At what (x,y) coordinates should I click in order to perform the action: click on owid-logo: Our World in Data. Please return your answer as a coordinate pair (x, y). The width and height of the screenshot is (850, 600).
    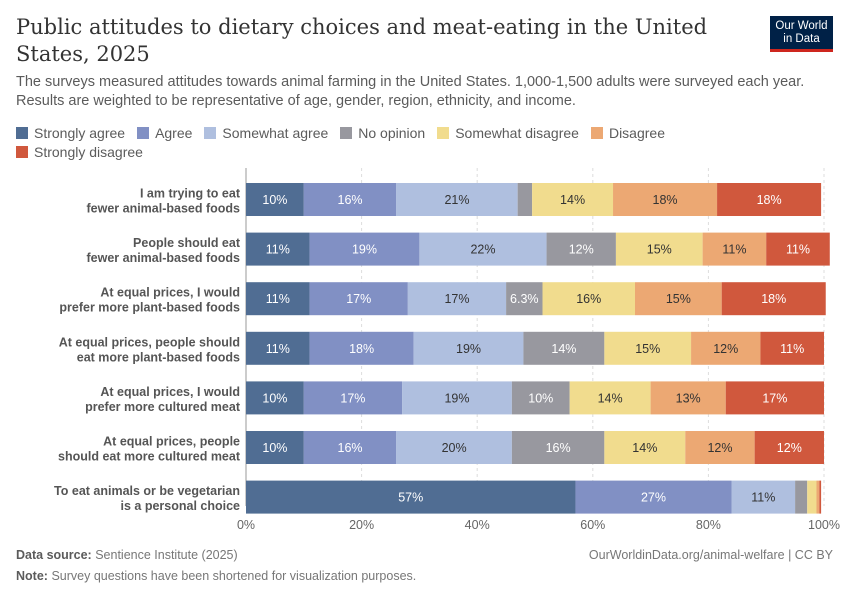
    Looking at the image, I should click on (801, 34).